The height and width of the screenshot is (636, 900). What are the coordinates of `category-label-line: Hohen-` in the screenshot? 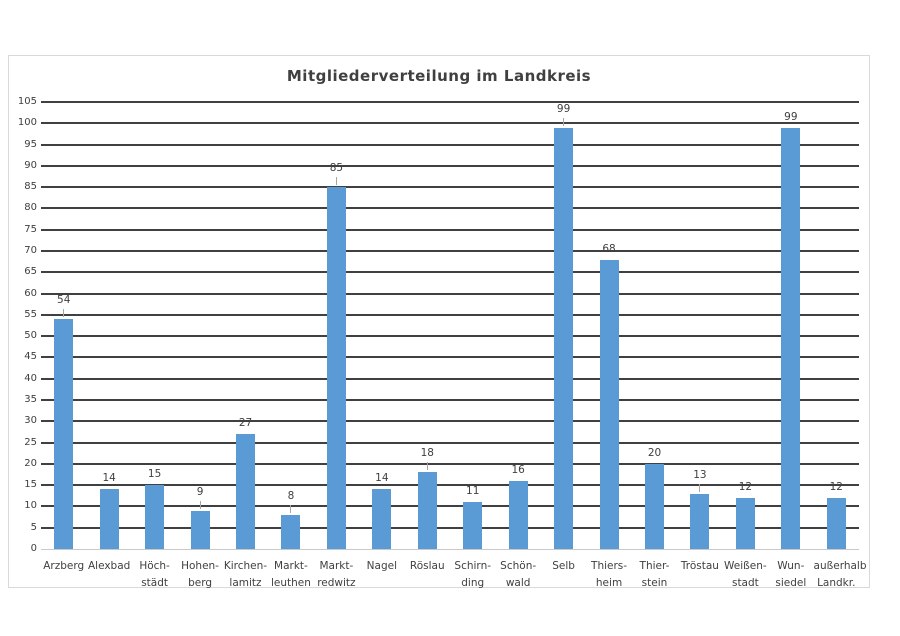 It's located at (200, 566).